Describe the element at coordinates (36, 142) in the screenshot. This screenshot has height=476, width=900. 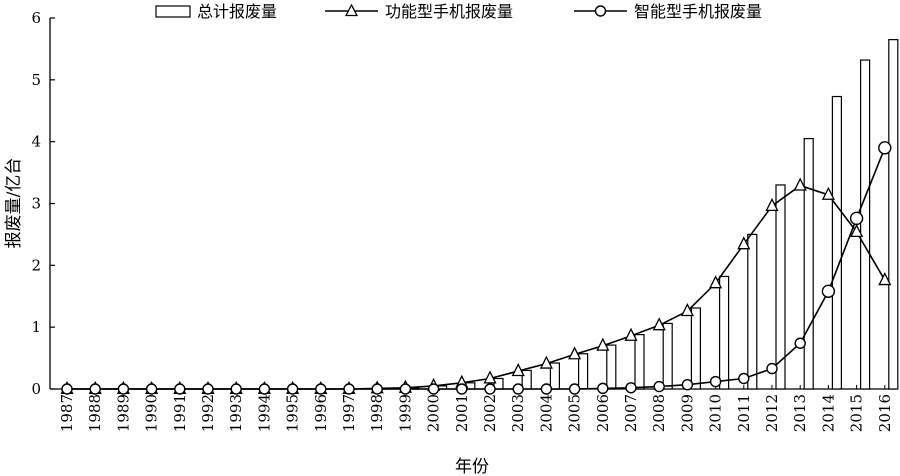
I see `y-tick-label: 4` at that location.